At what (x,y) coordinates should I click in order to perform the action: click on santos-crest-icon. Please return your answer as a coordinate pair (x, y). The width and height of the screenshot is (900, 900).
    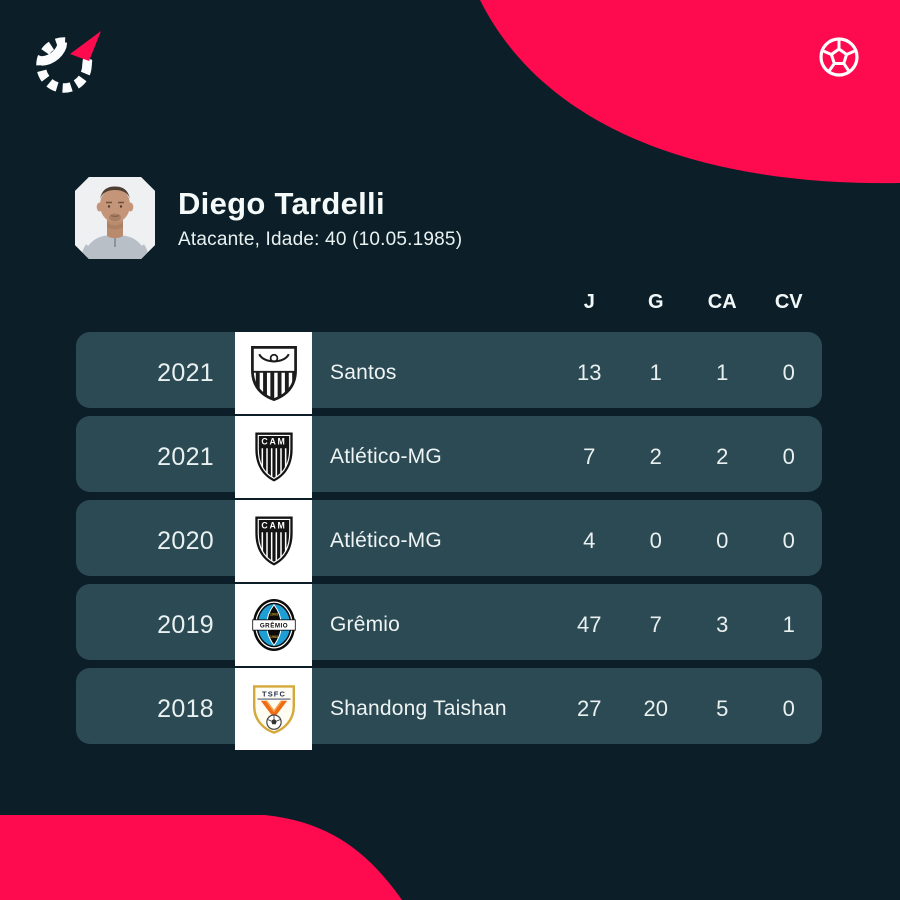
    Looking at the image, I should click on (273, 373).